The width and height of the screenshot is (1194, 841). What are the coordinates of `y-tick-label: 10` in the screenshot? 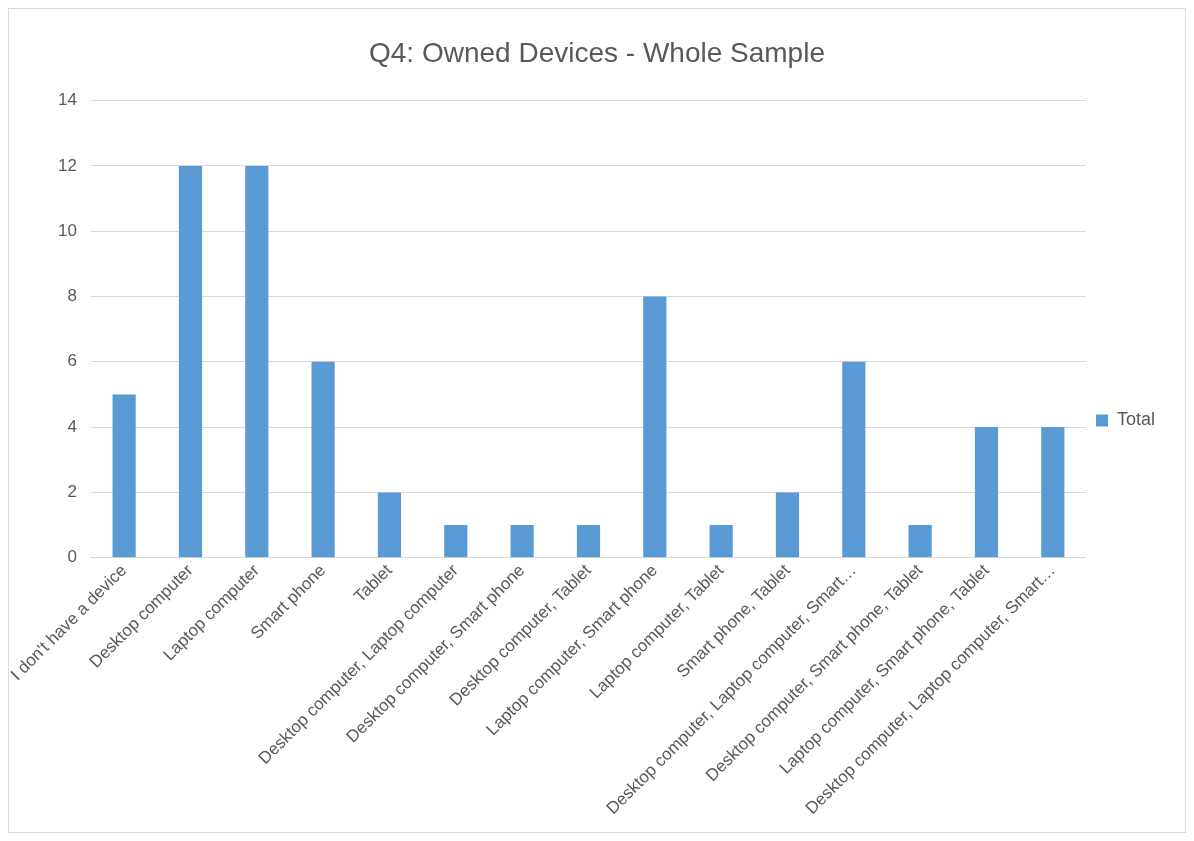 It's located at (67, 230).